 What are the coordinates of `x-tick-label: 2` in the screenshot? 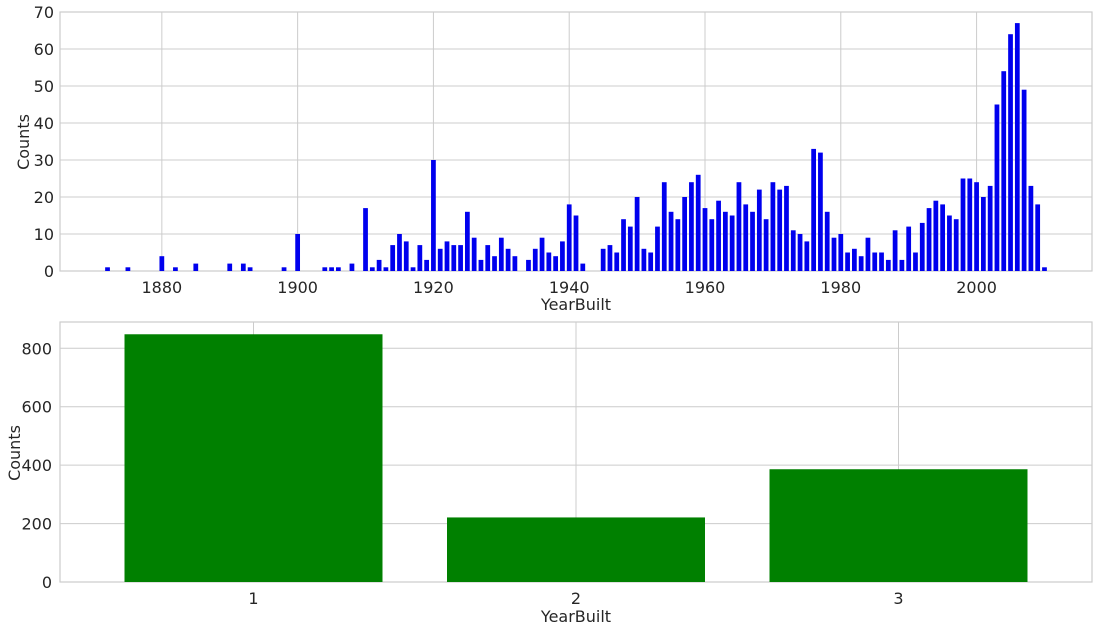 It's located at (576, 598).